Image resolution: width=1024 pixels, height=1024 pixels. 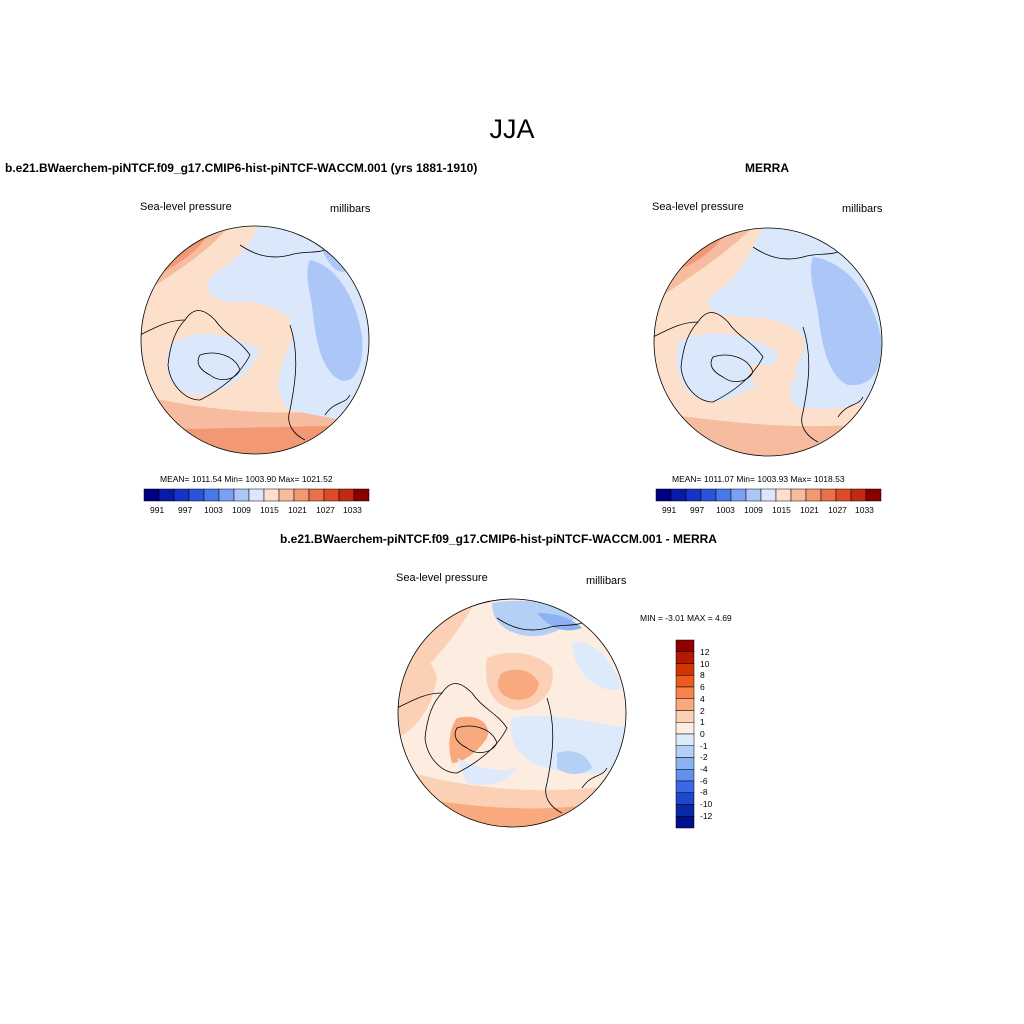 What do you see at coordinates (864, 510) in the screenshot?
I see `panel-obs-colorbar-label: 1033` at bounding box center [864, 510].